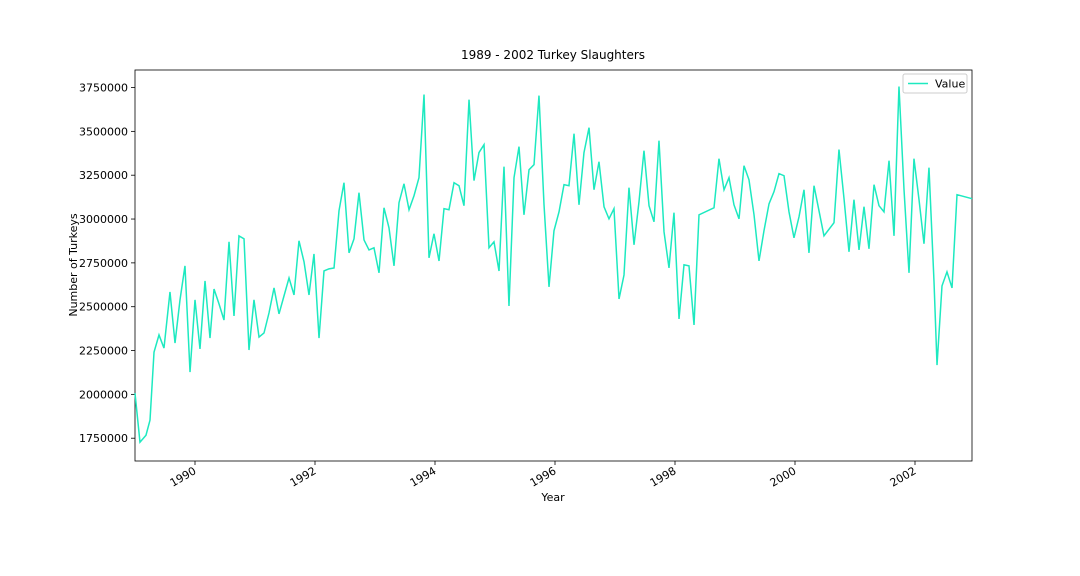 The width and height of the screenshot is (1080, 576). What do you see at coordinates (103, 438) in the screenshot?
I see `y-tick-label: 1750000` at bounding box center [103, 438].